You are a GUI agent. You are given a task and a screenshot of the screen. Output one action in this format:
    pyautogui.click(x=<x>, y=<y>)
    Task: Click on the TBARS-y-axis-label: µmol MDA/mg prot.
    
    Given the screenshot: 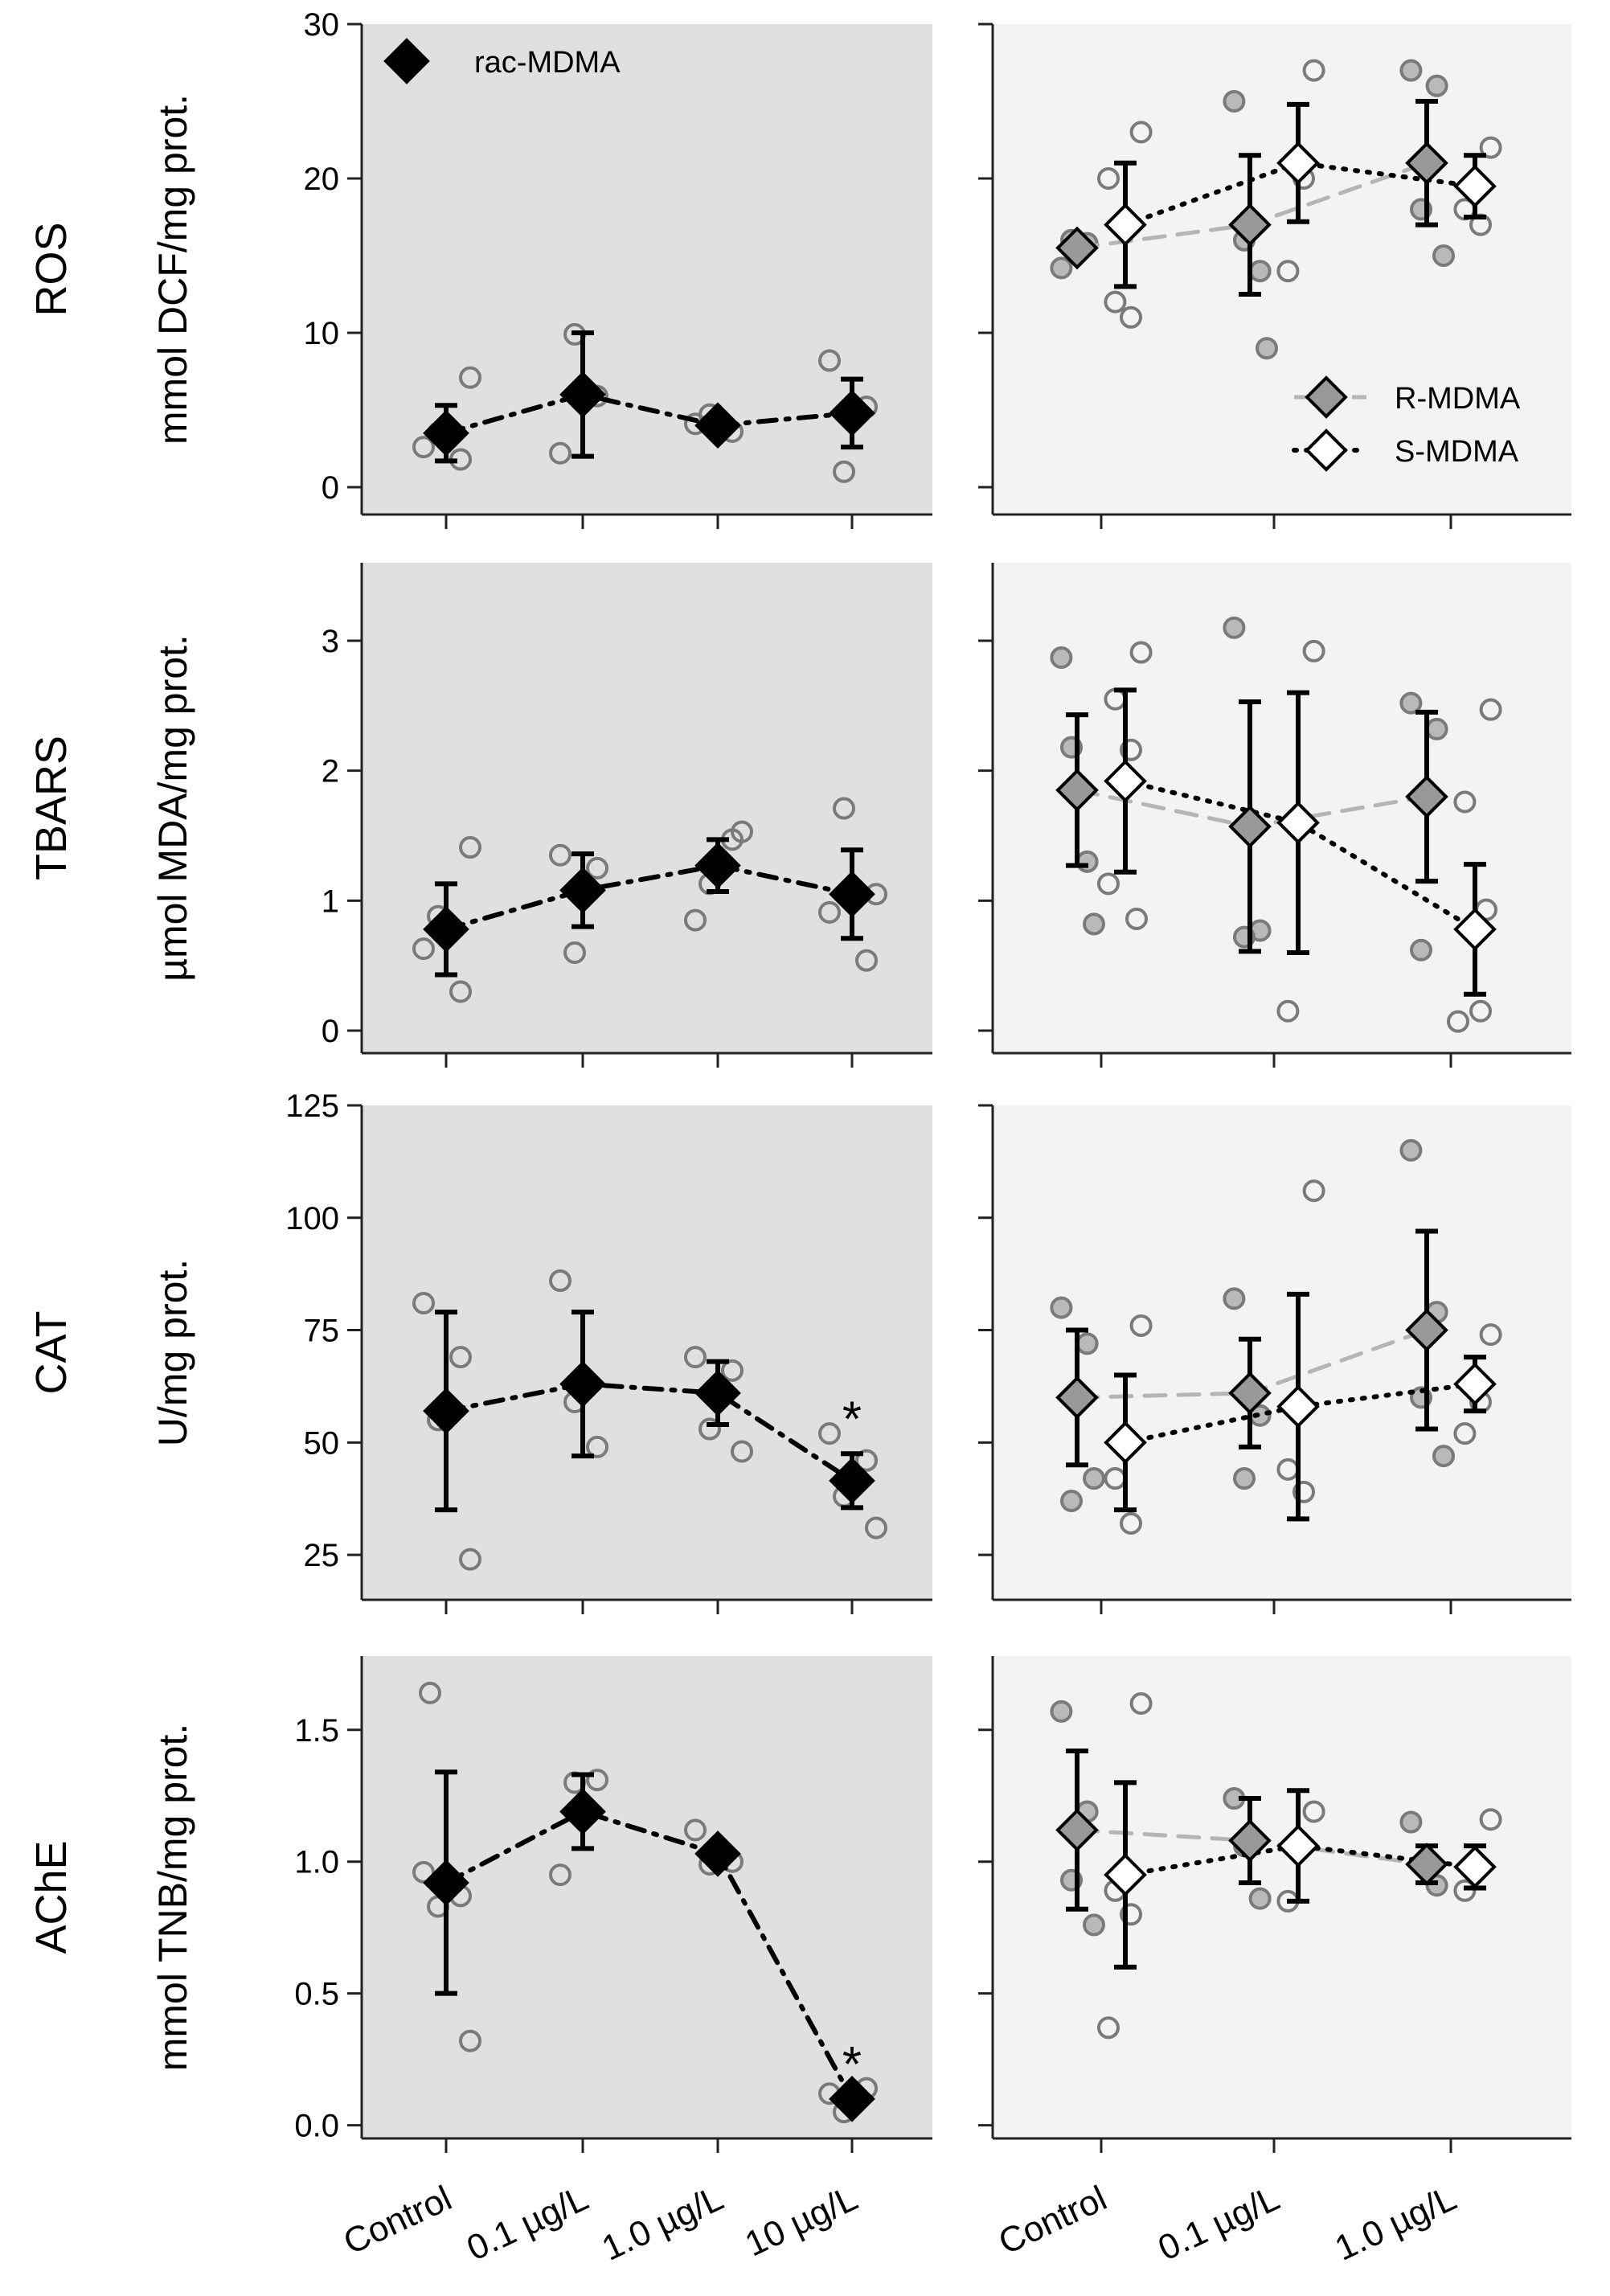 What is the action you would take?
    pyautogui.click(x=172, y=808)
    